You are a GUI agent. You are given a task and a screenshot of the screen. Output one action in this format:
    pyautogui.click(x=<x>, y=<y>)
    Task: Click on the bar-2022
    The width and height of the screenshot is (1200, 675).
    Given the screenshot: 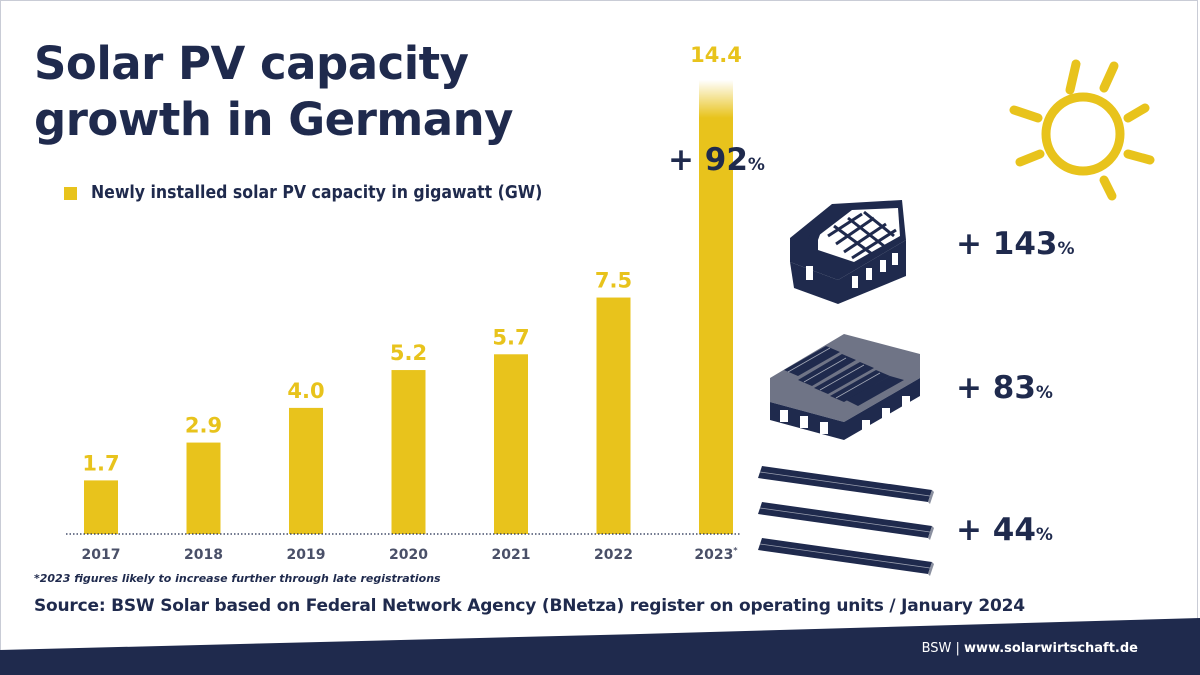 What is the action you would take?
    pyautogui.click(x=613, y=415)
    